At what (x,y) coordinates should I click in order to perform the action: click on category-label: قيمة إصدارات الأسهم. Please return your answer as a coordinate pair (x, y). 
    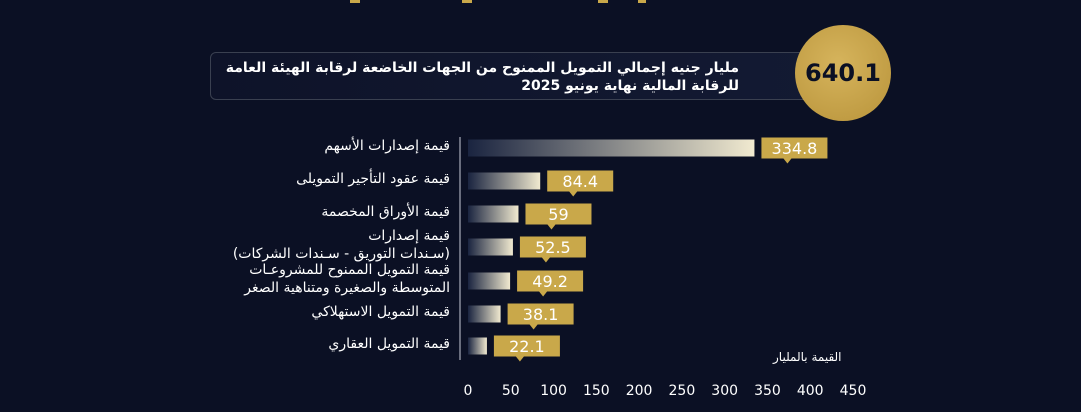
    Looking at the image, I should click on (387, 146).